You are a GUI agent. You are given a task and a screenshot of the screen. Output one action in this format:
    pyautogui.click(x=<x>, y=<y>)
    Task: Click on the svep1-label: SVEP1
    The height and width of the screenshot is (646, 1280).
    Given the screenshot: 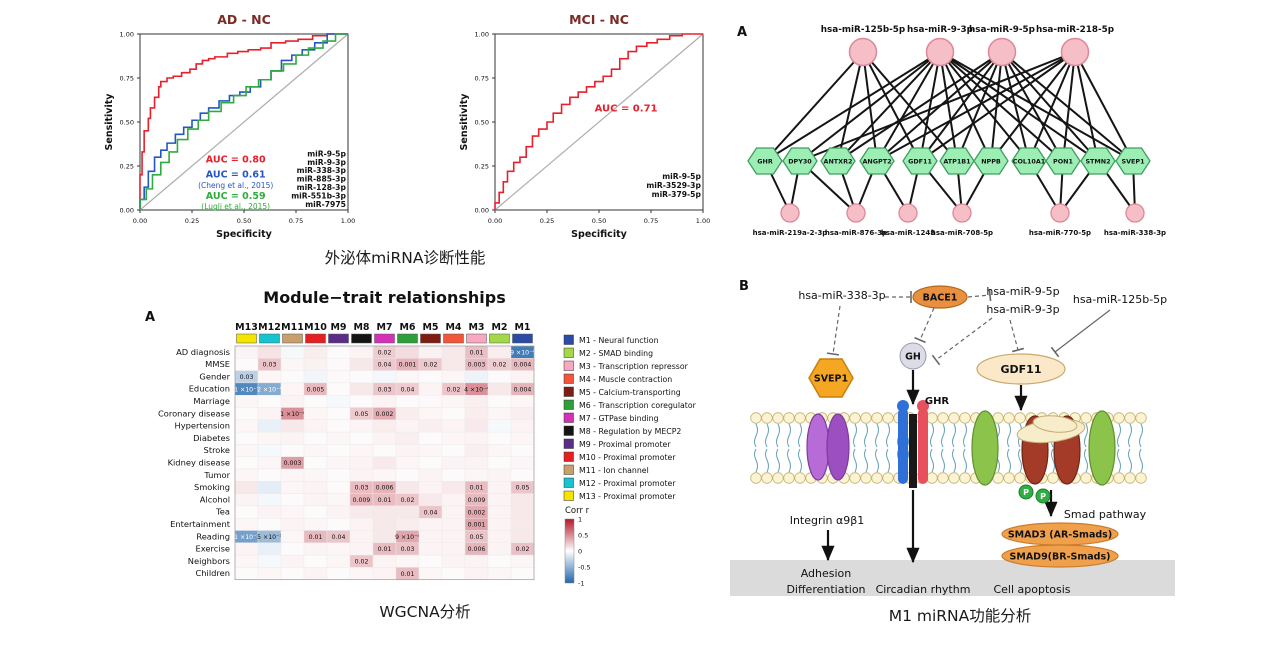 What is the action you would take?
    pyautogui.click(x=831, y=379)
    